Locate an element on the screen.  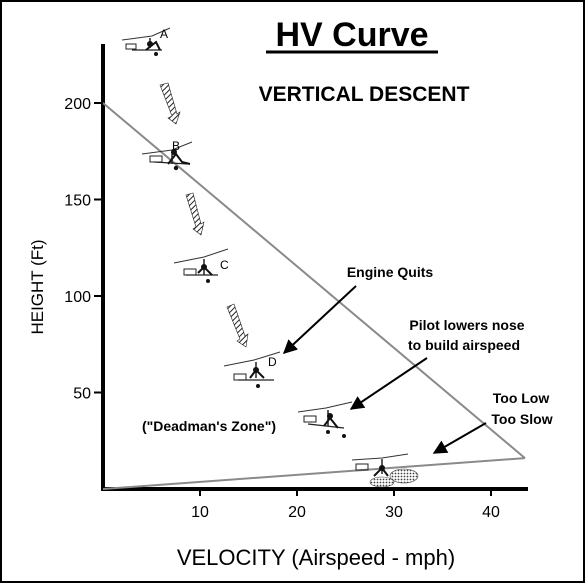
aircraft-label-c: C is located at coordinates (224, 265).